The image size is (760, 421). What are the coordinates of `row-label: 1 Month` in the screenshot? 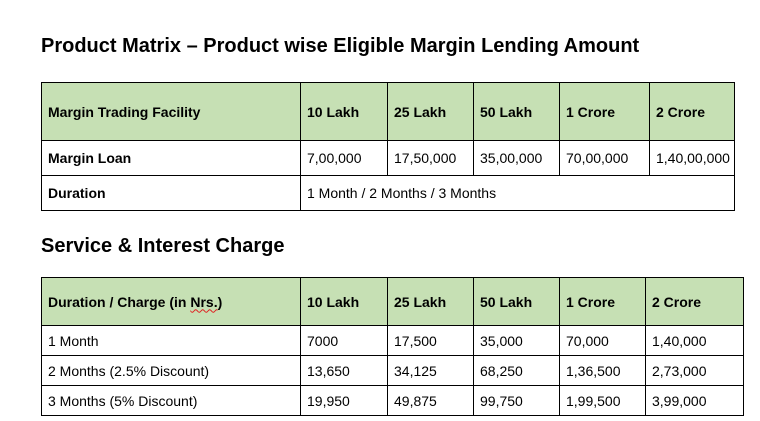 It's located at (171, 340).